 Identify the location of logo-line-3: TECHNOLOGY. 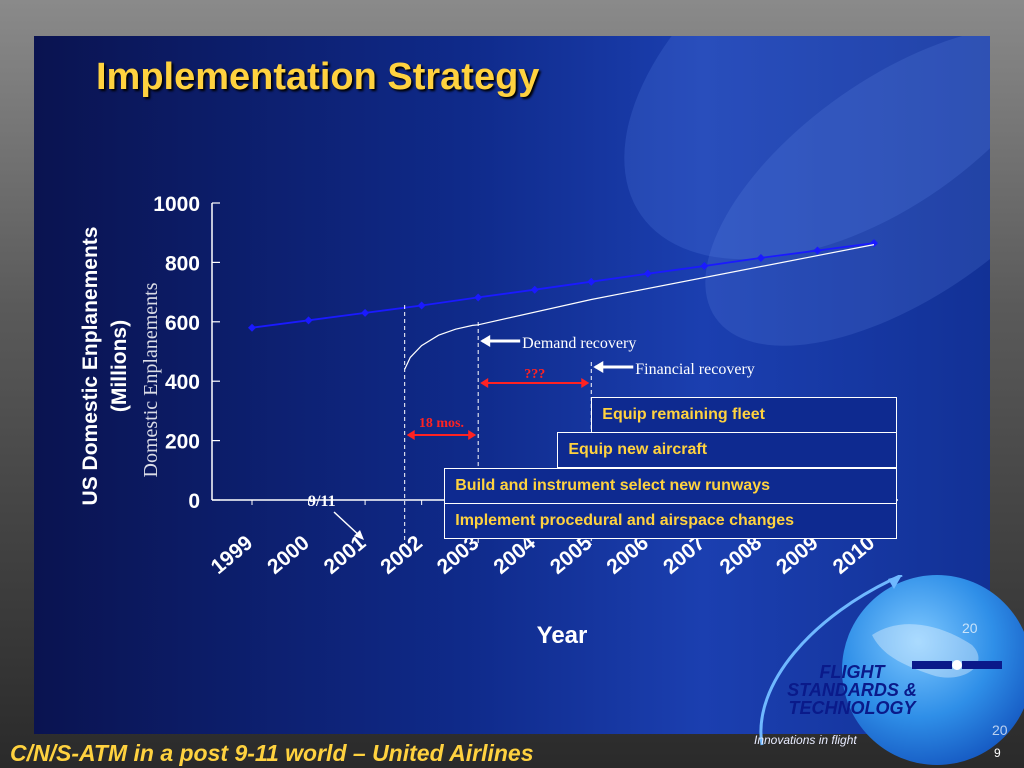
(852, 708).